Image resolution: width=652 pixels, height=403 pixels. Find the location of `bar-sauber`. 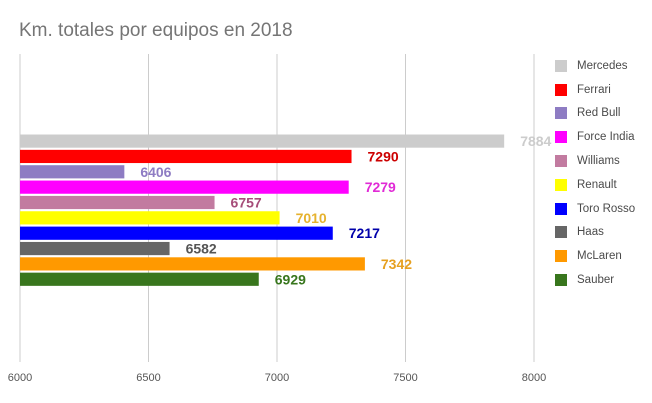

bar-sauber is located at coordinates (139, 279).